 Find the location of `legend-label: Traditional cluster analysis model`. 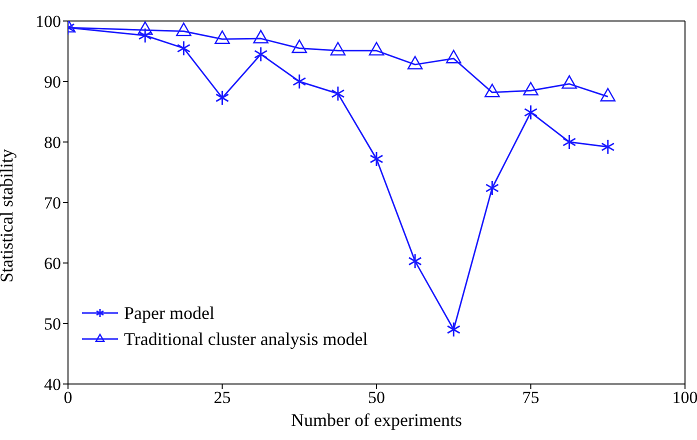

legend-label: Traditional cluster analysis model is located at coordinates (246, 339).